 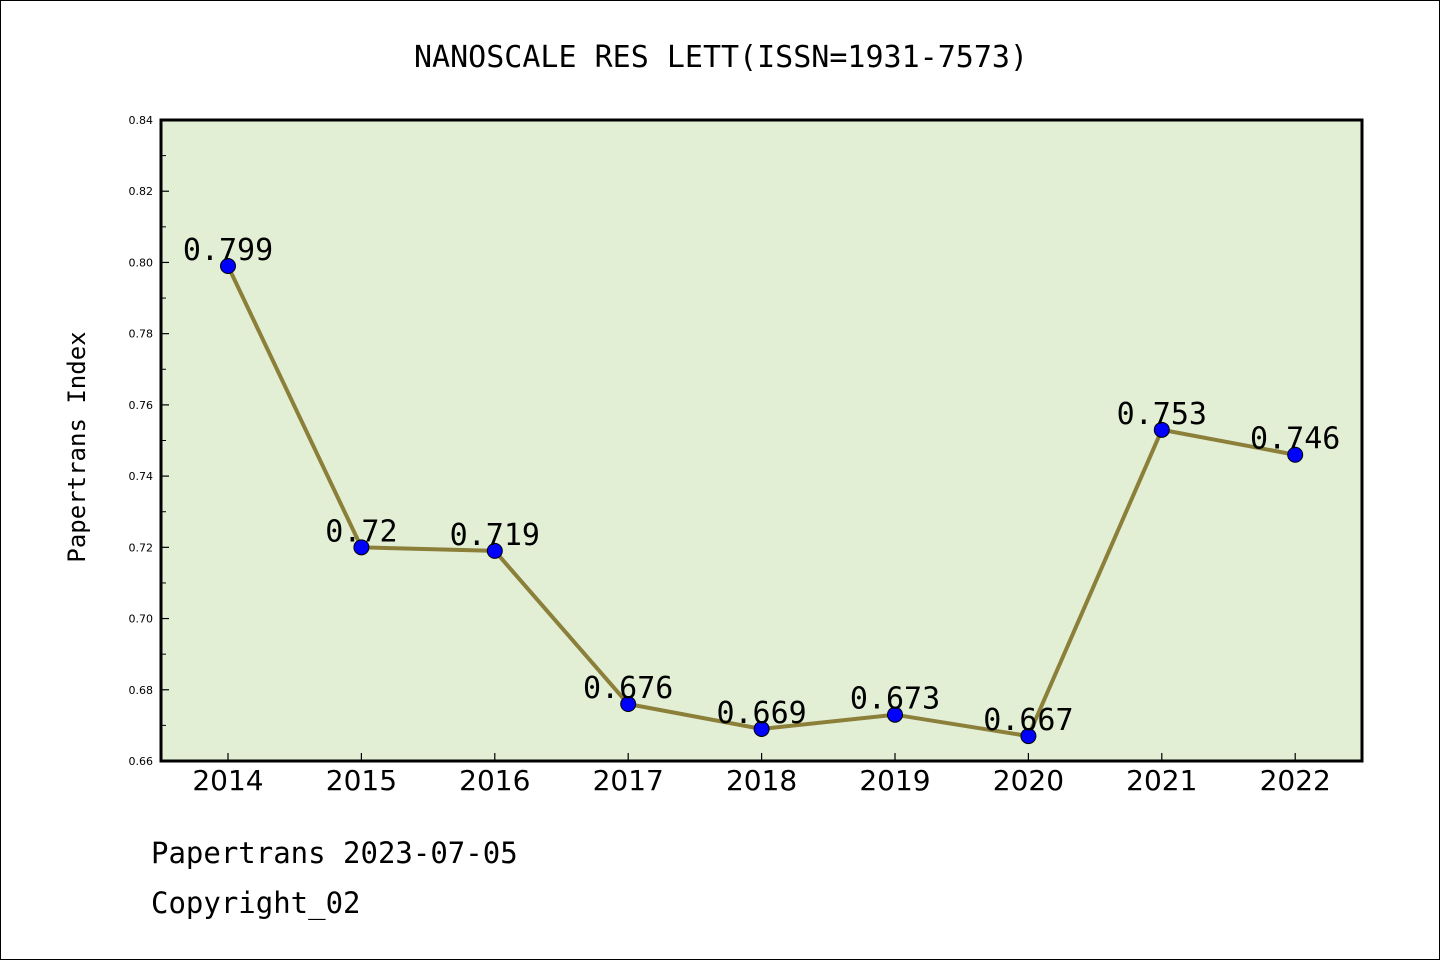 What do you see at coordinates (761, 713) in the screenshot?
I see `data-label: 0.669` at bounding box center [761, 713].